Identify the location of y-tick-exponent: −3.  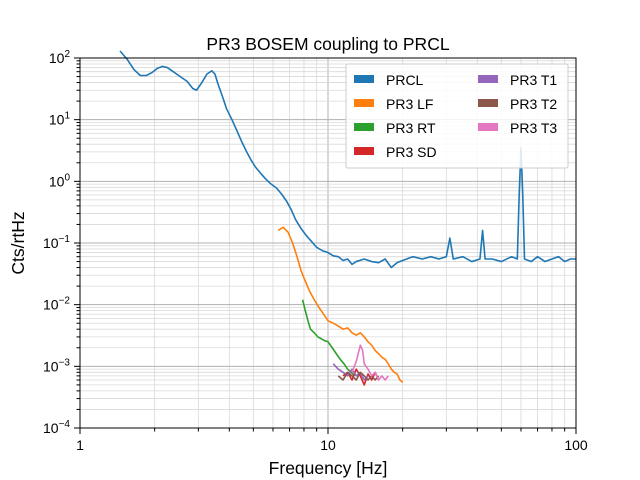
(65, 362).